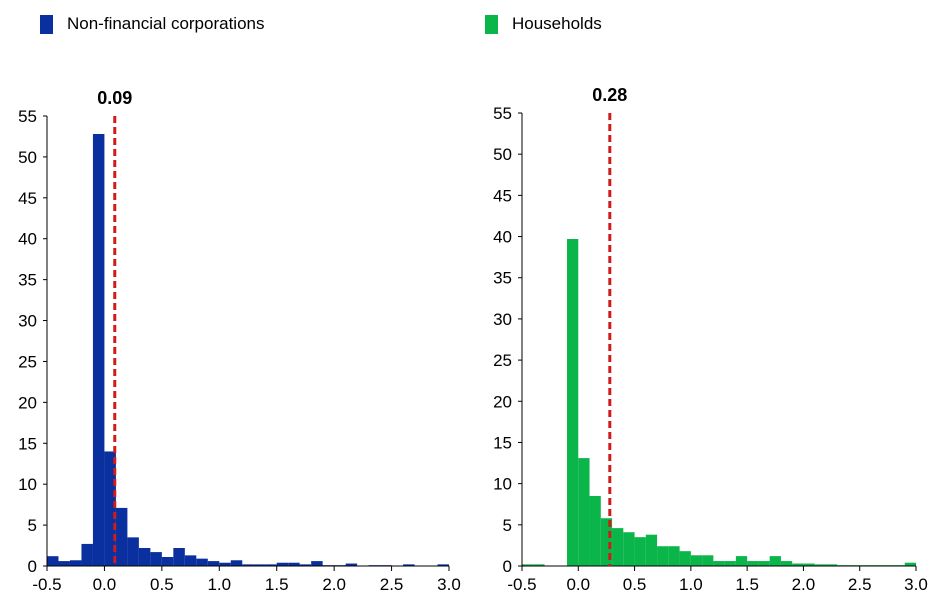  I want to click on legend-nfc-swatch, so click(46, 24).